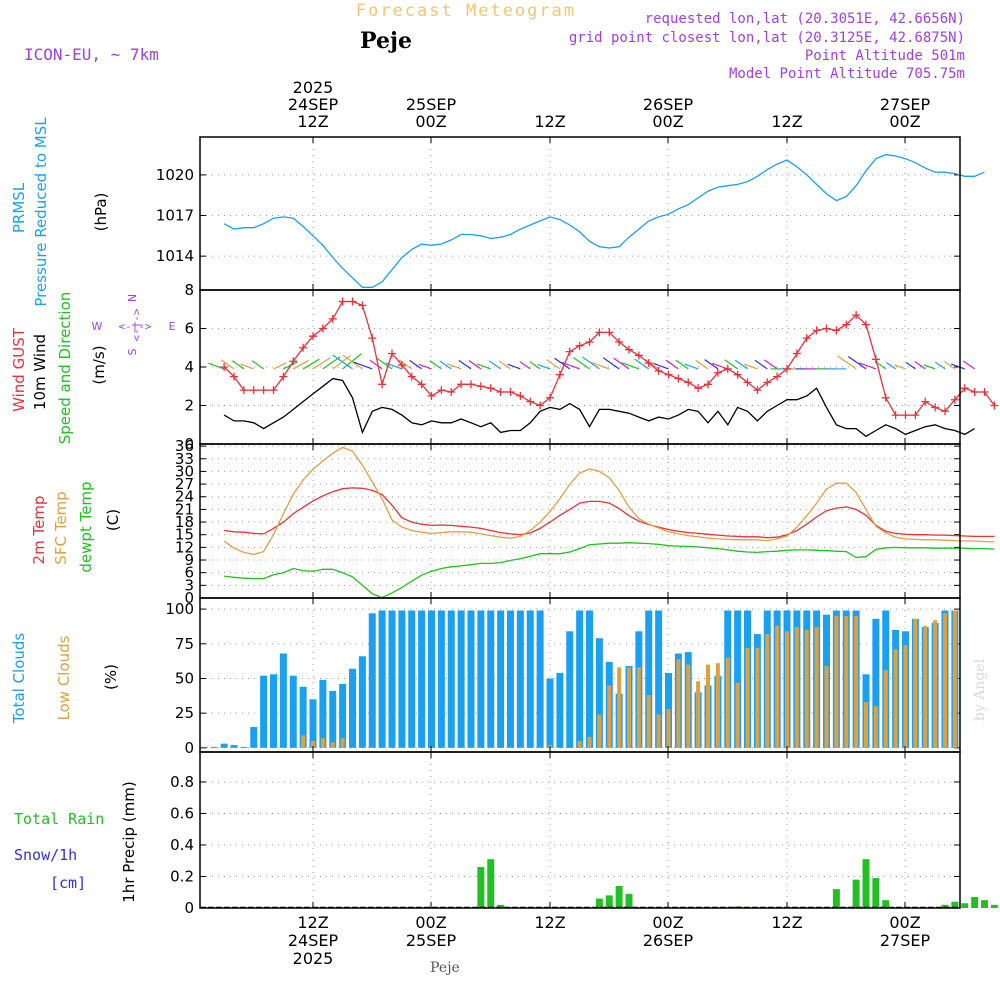 This screenshot has width=1000, height=1000. Describe the element at coordinates (584, 834) in the screenshot. I see `precipitation-panel: 0 0.2 0.4 0.6 0.8` at that location.